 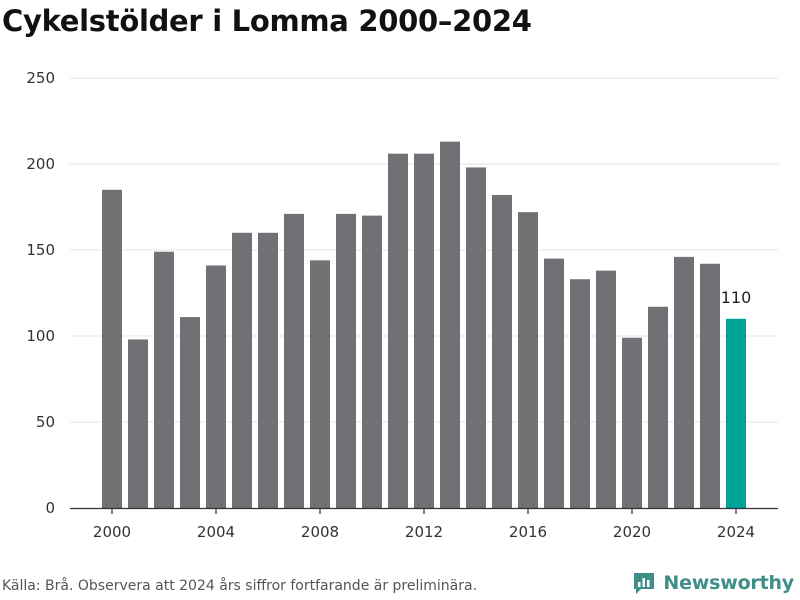 What do you see at coordinates (728, 583) in the screenshot?
I see `brand-name: Newsworthy` at bounding box center [728, 583].